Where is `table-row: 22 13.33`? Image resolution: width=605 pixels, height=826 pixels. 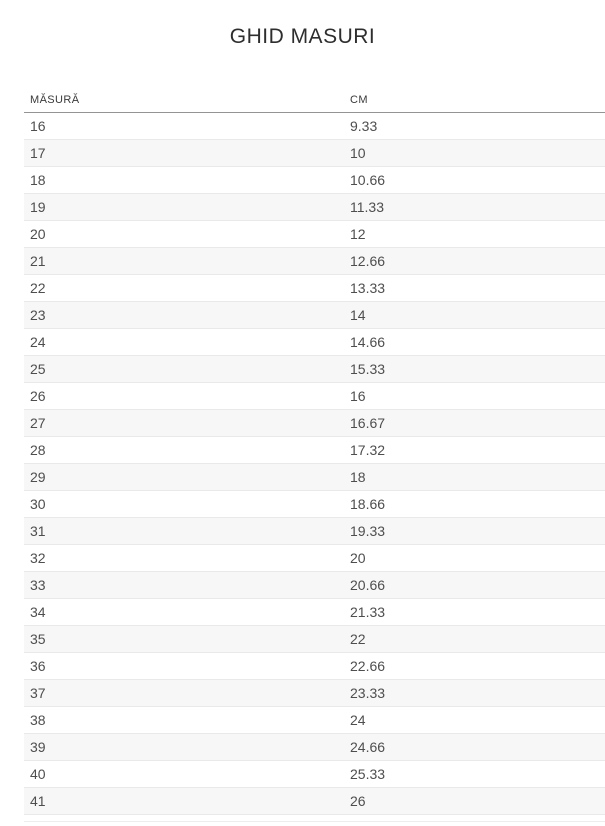 table-row: 22 13.33 is located at coordinates (314, 288).